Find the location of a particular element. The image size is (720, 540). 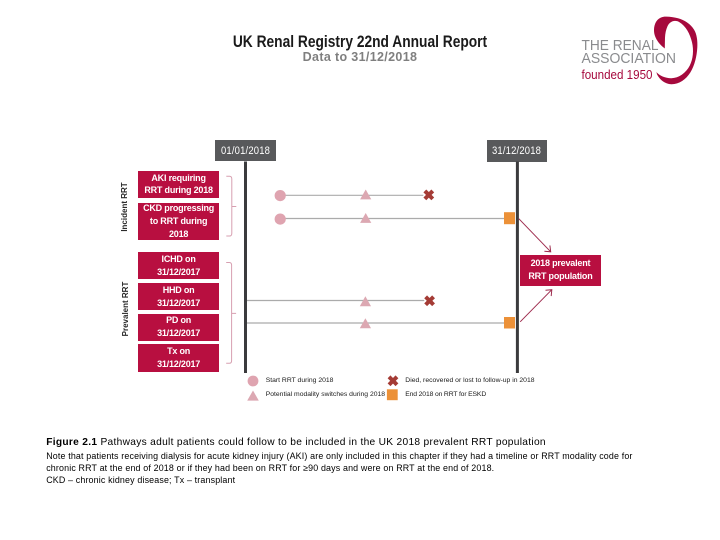

svg-text: founded 1950 is located at coordinates (617, 74).